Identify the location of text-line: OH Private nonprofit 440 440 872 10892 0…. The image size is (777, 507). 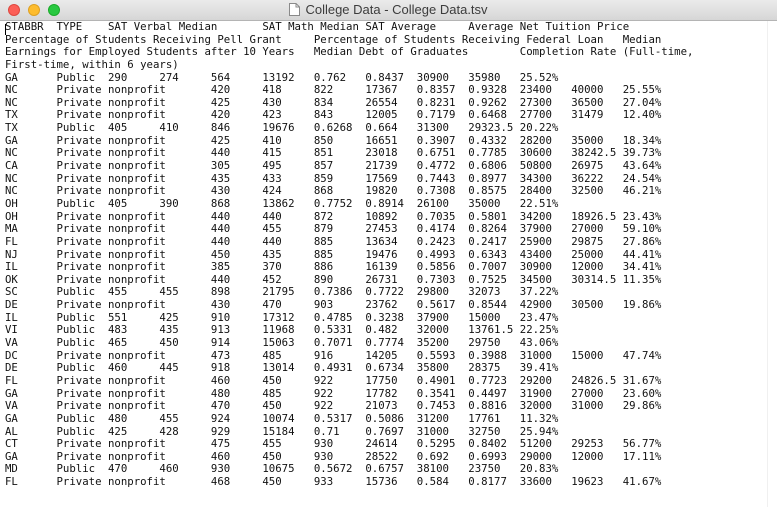
(333, 216).